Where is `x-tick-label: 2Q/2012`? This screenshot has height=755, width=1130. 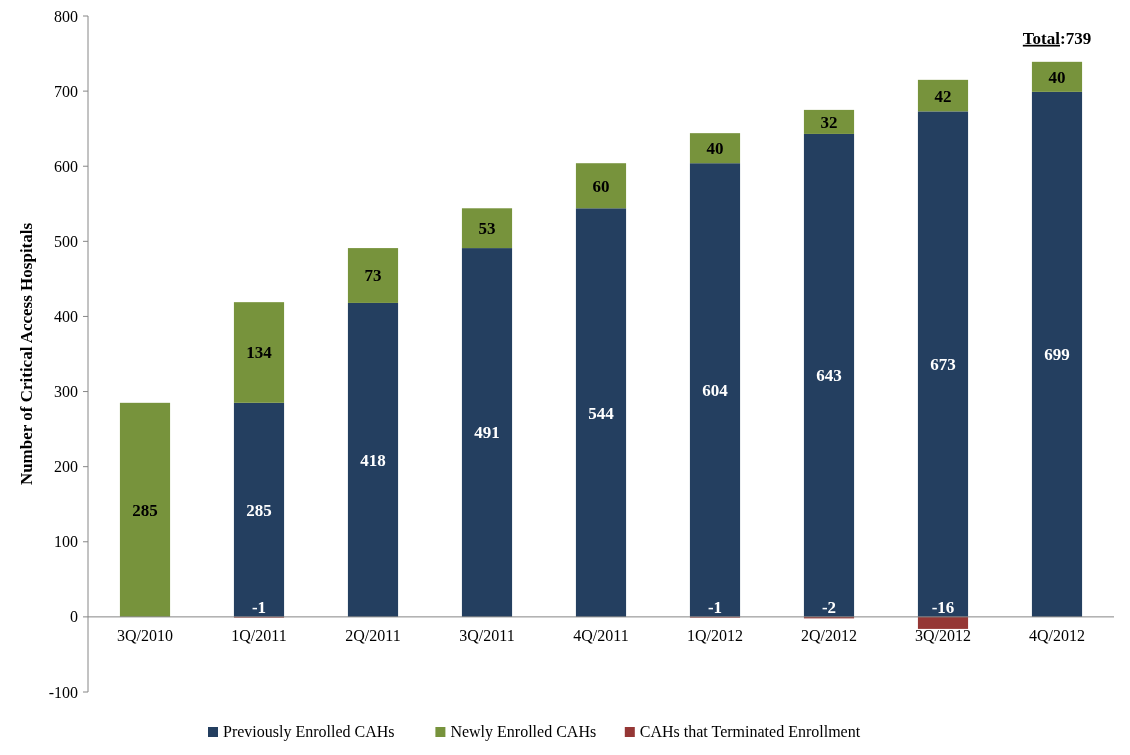 x-tick-label: 2Q/2012 is located at coordinates (829, 635).